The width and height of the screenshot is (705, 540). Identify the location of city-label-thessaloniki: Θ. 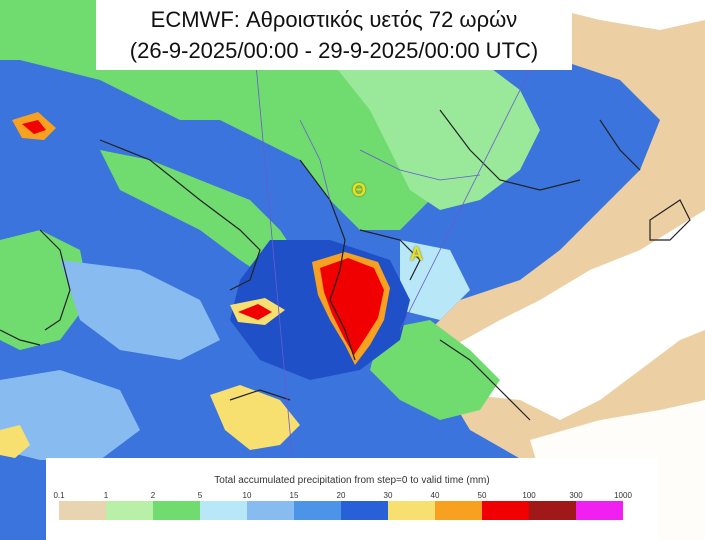
(359, 190).